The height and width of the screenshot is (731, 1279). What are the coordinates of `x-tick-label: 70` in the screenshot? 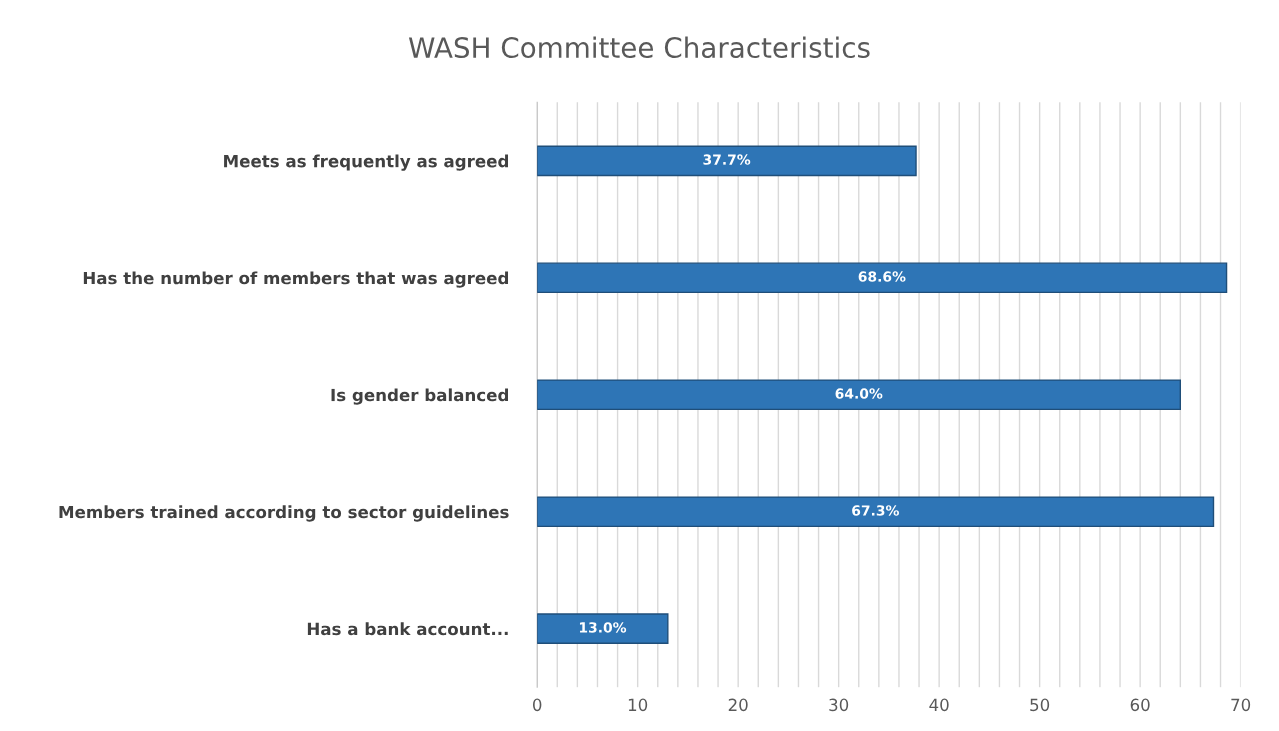 It's located at (1241, 705).